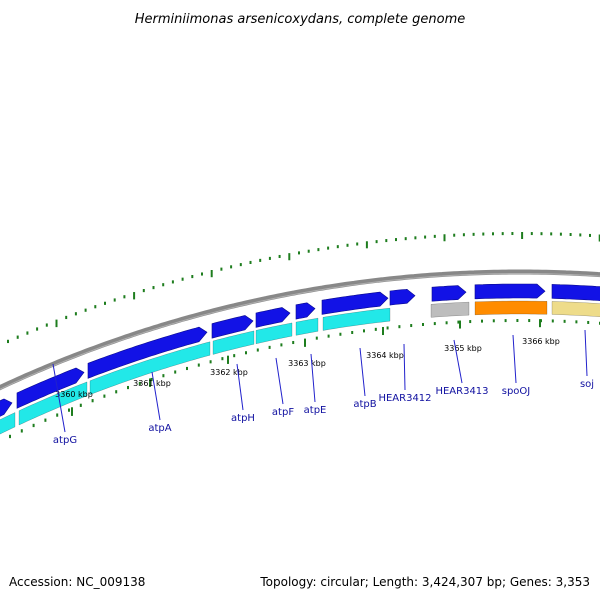 The height and width of the screenshot is (600, 600). Describe the element at coordinates (516, 391) in the screenshot. I see `gene-label-text: spoOJ` at that location.